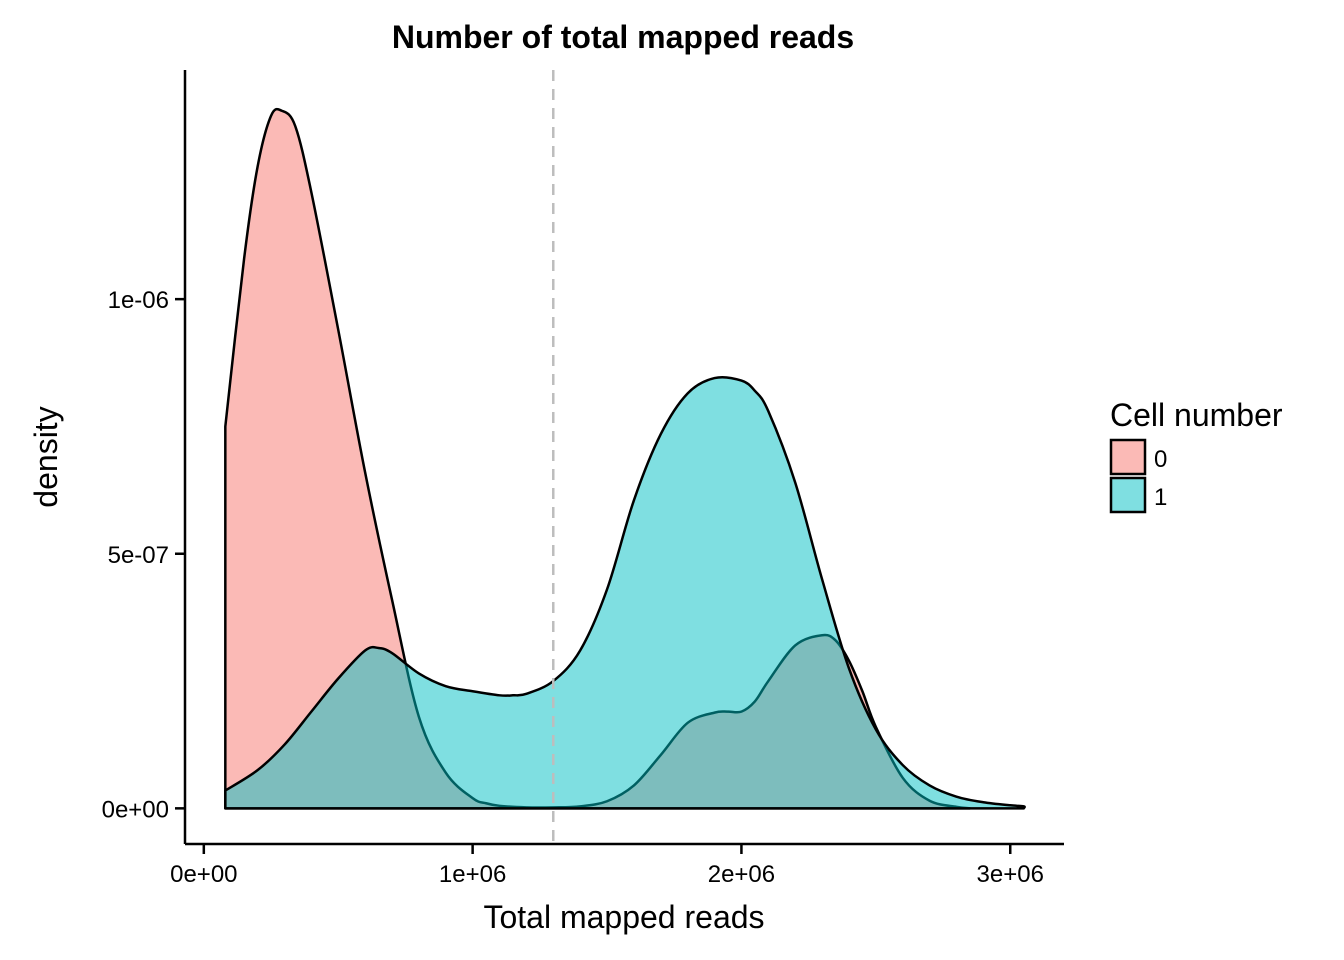  I want to click on y-axis-title: density, so click(46, 456).